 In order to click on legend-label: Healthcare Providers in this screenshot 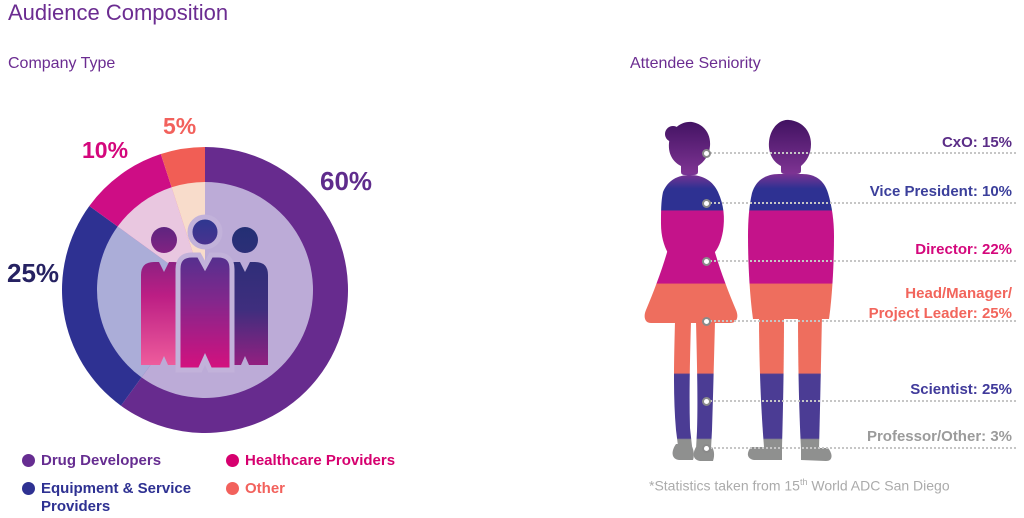, I will do `click(320, 460)`.